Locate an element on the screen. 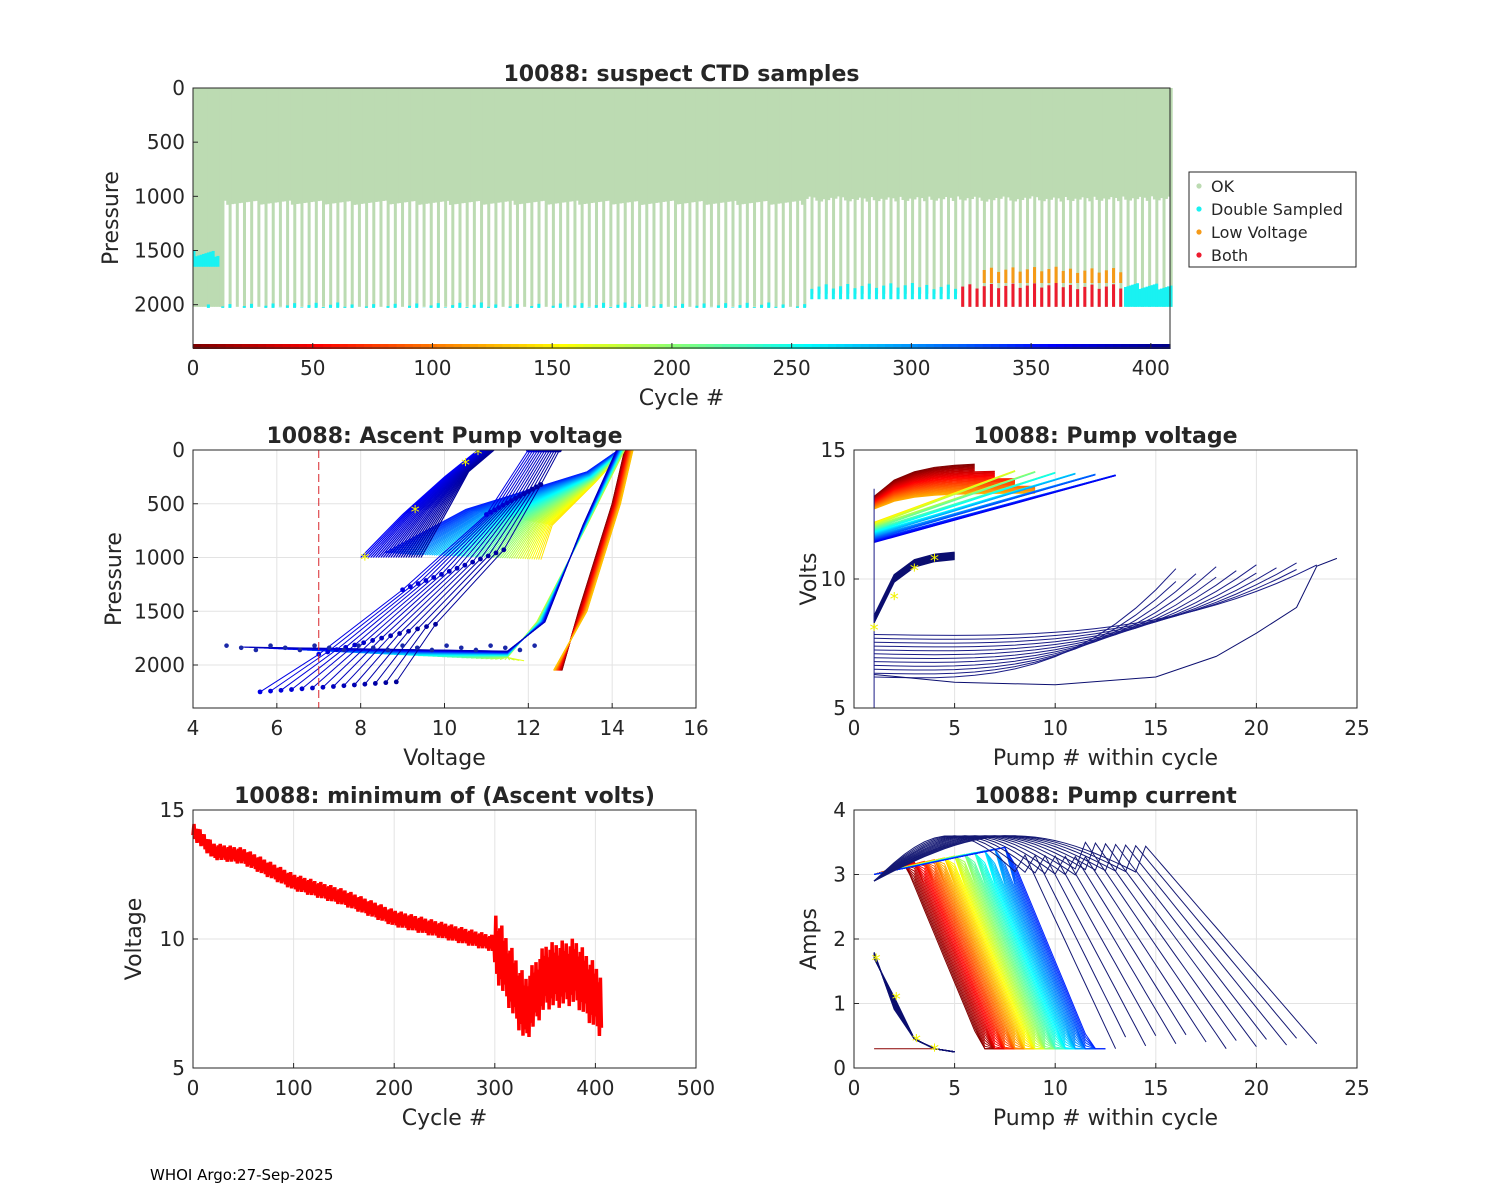 Image resolution: width=1500 pixels, height=1200 pixels. pump-current-line is located at coordinates (1015, 936).